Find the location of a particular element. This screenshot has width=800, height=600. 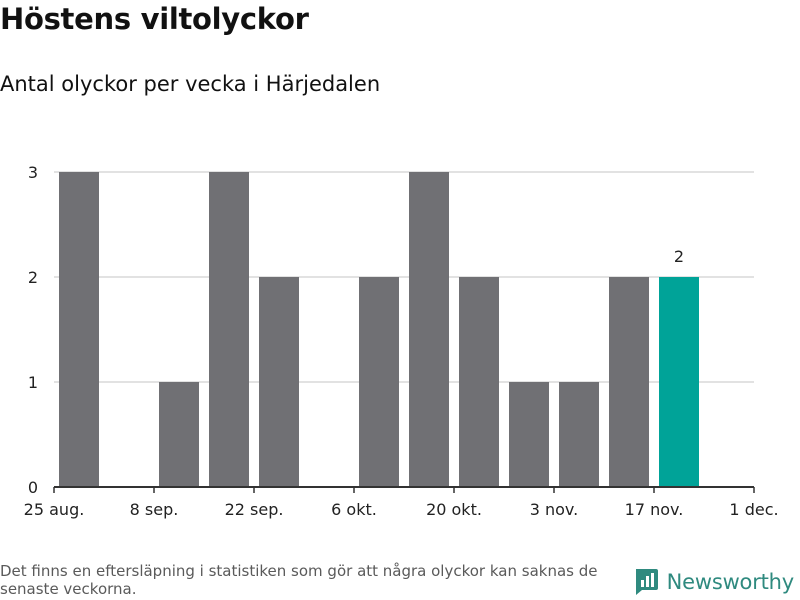

bar-10 nov. is located at coordinates (629, 382).